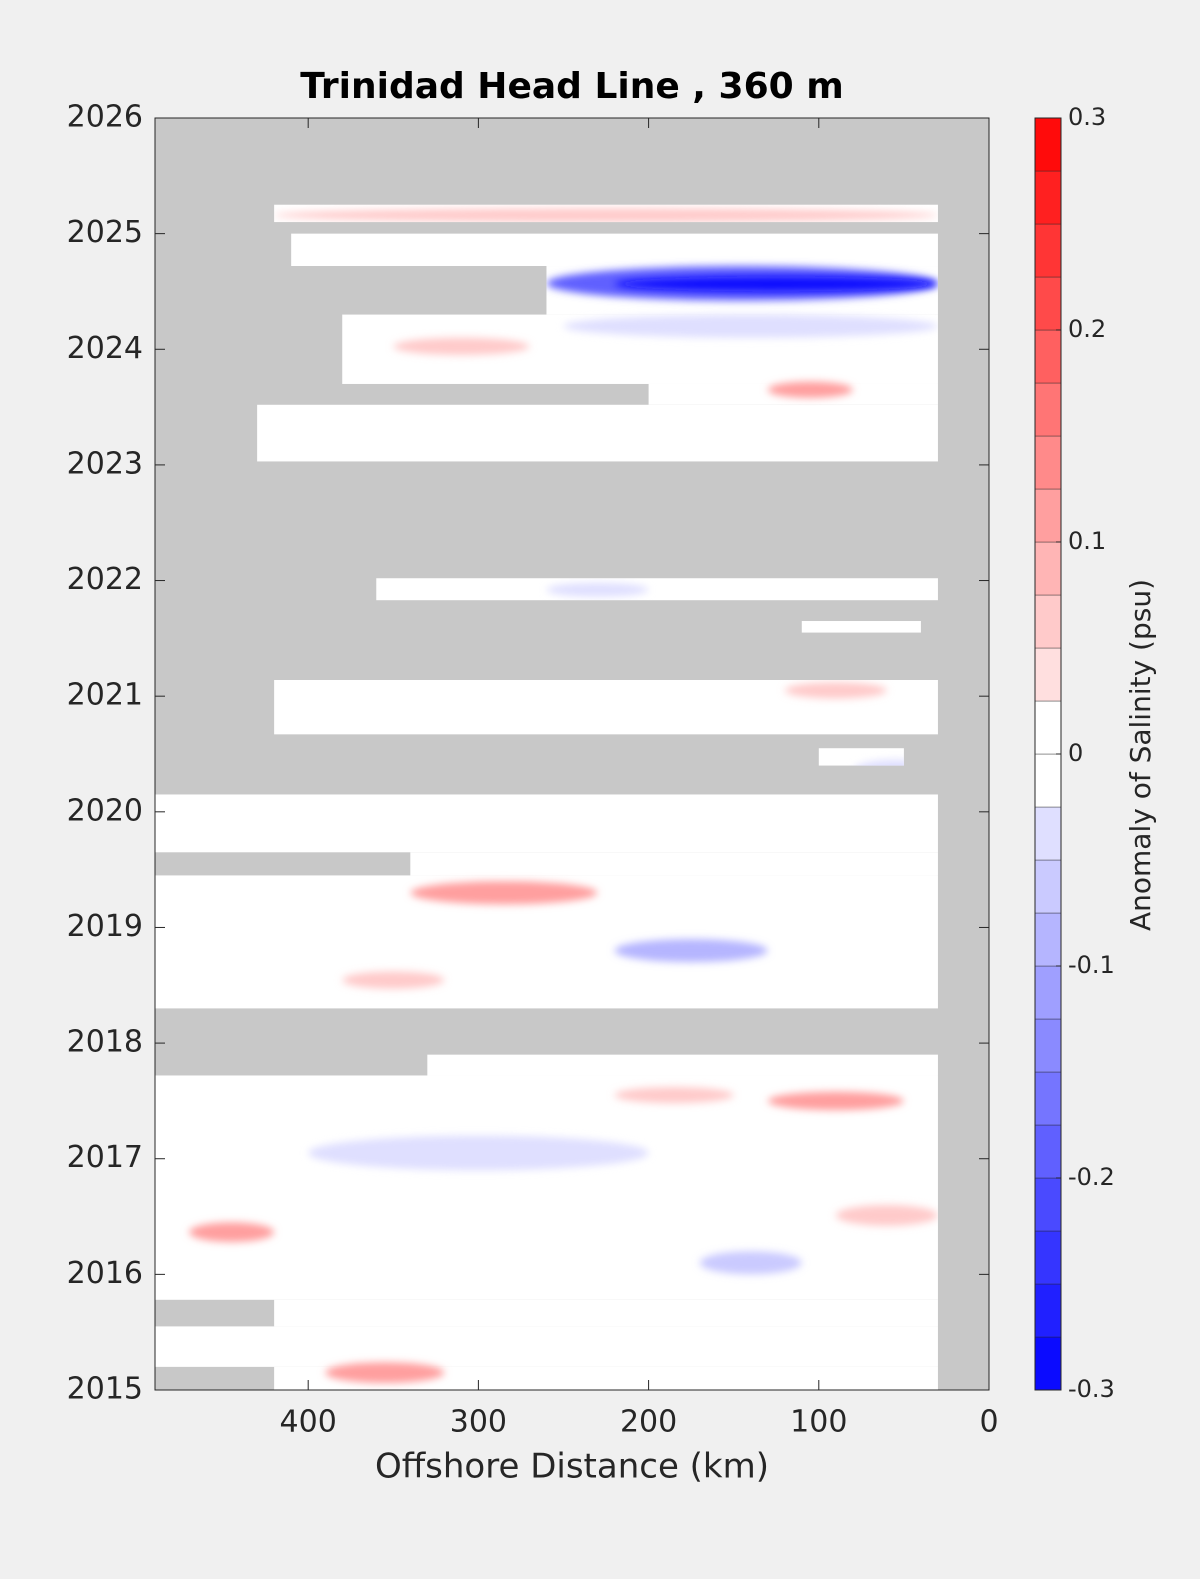 This screenshot has width=1200, height=1579. What do you see at coordinates (478, 1422) in the screenshot?
I see `x-tick-label: 300` at bounding box center [478, 1422].